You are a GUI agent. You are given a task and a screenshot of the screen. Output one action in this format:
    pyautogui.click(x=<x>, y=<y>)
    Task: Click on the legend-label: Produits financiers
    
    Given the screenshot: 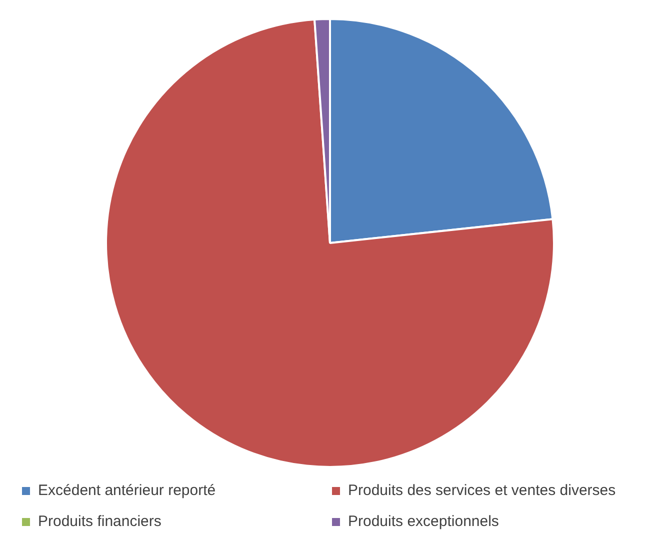 What is the action you would take?
    pyautogui.click(x=100, y=521)
    